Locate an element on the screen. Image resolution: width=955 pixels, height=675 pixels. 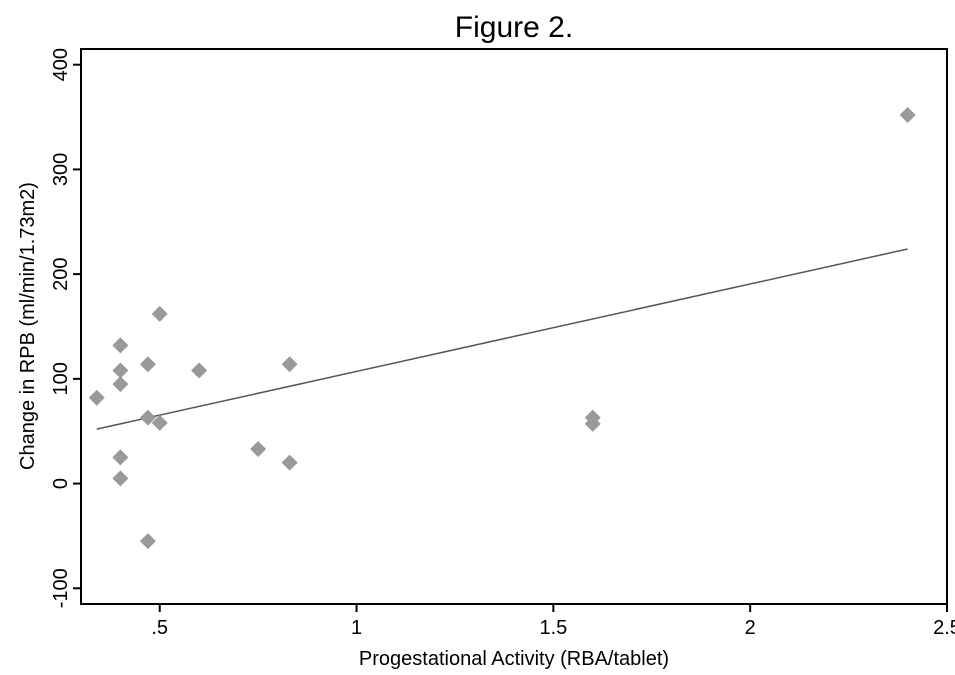
y-tick-label: 400 is located at coordinates (61, 64).